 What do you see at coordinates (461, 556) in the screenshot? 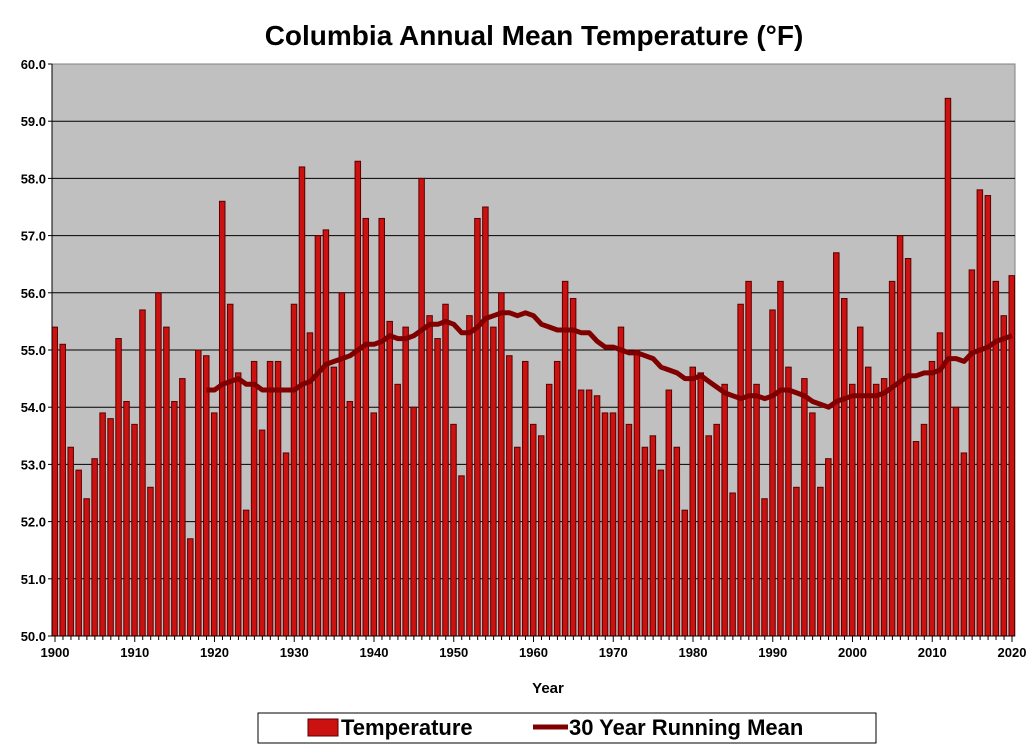
I see `bar-1951` at bounding box center [461, 556].